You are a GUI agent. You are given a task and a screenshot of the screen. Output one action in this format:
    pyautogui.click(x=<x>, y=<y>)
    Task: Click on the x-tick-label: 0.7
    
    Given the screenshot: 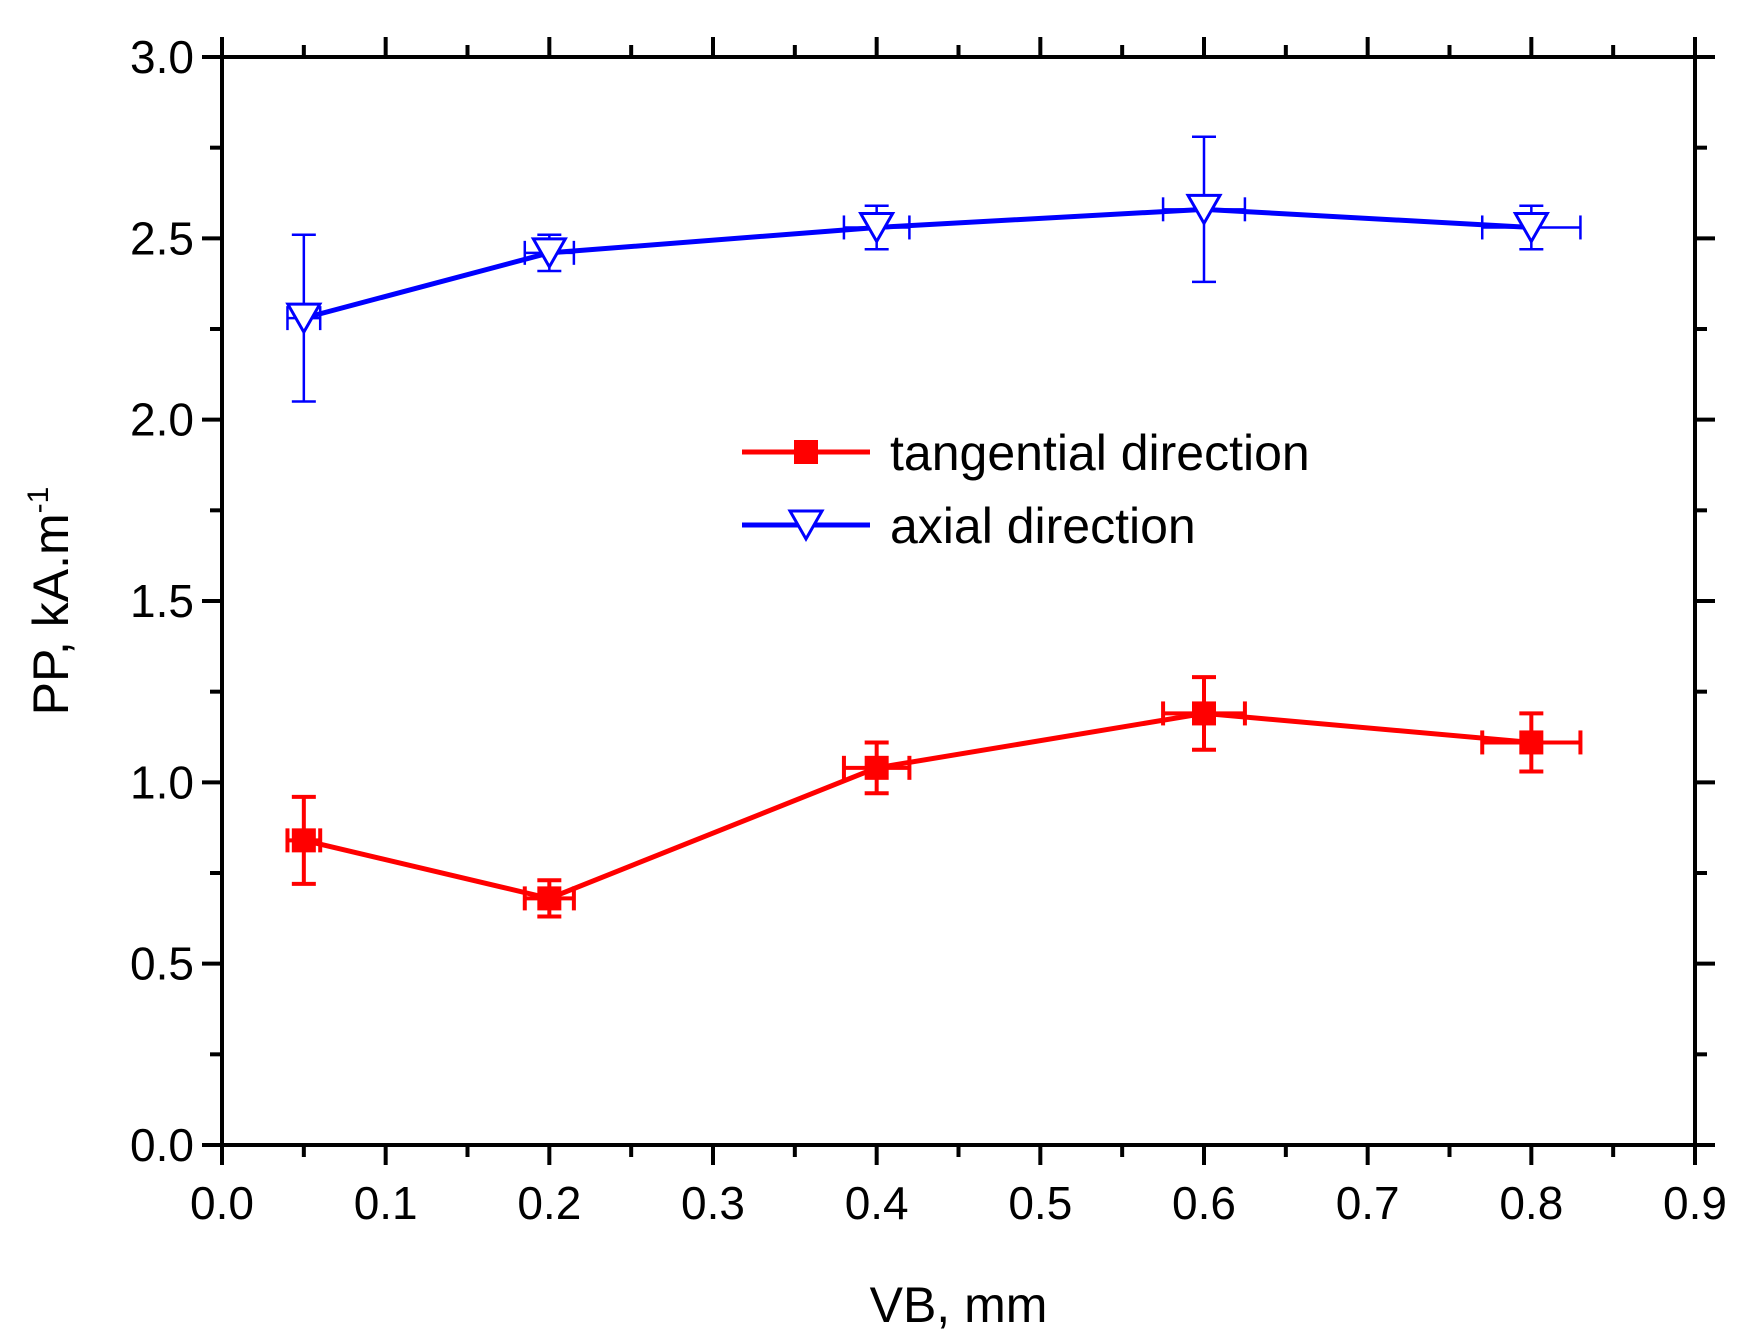 What is the action you would take?
    pyautogui.click(x=1368, y=1203)
    